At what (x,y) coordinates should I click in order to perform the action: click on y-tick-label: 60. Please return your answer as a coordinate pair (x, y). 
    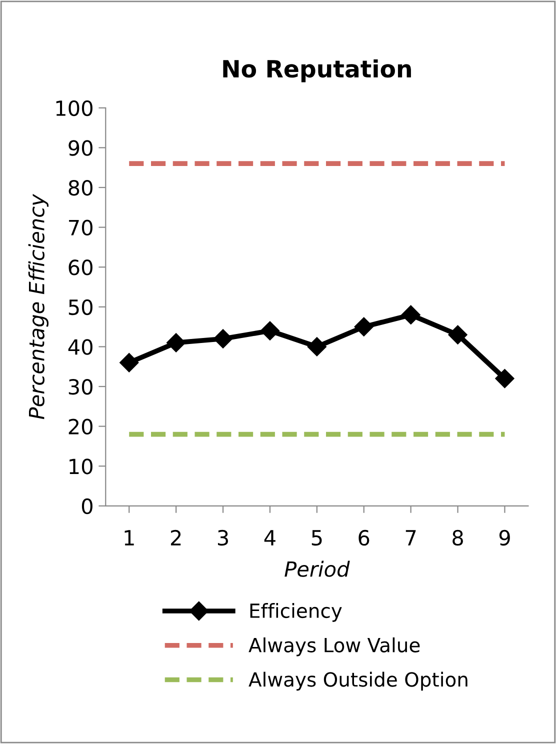
    Looking at the image, I should click on (80, 268).